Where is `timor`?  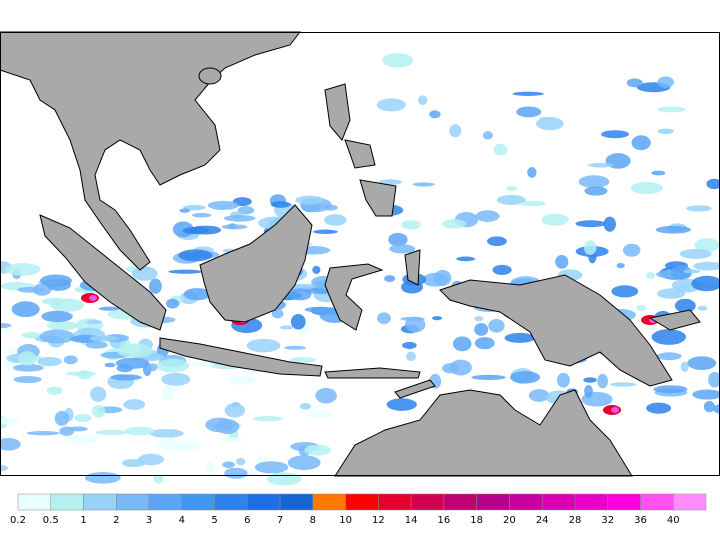
timor is located at coordinates (415, 389).